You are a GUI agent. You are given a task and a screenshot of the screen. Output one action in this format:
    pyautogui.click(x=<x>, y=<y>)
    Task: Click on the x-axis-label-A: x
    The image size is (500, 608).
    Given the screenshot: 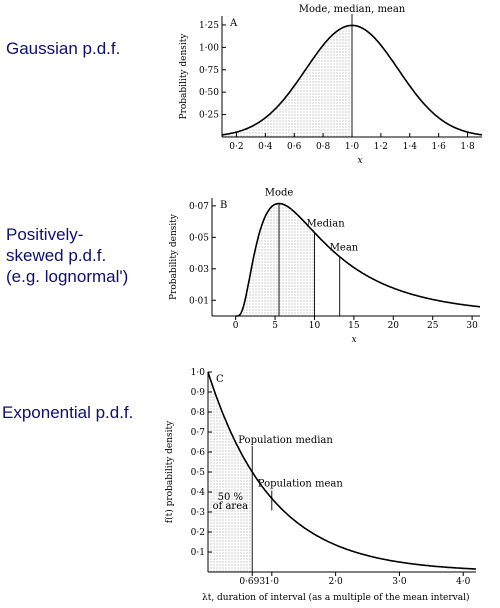 What is the action you would take?
    pyautogui.click(x=359, y=161)
    